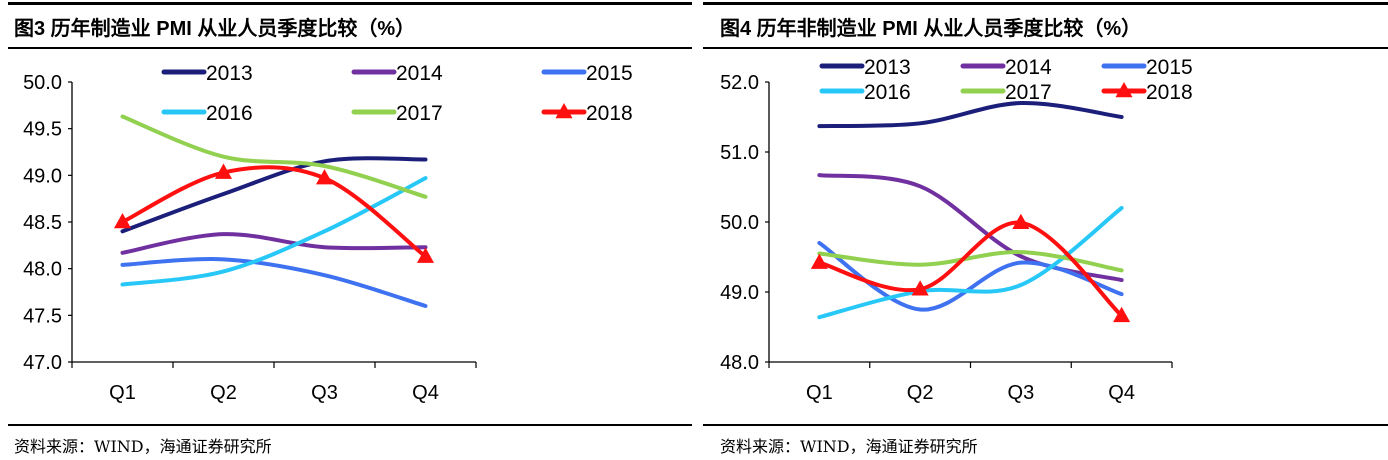 This screenshot has height=460, width=1388. Describe the element at coordinates (42, 223) in the screenshot. I see `y-tick-label: 48.5` at that location.